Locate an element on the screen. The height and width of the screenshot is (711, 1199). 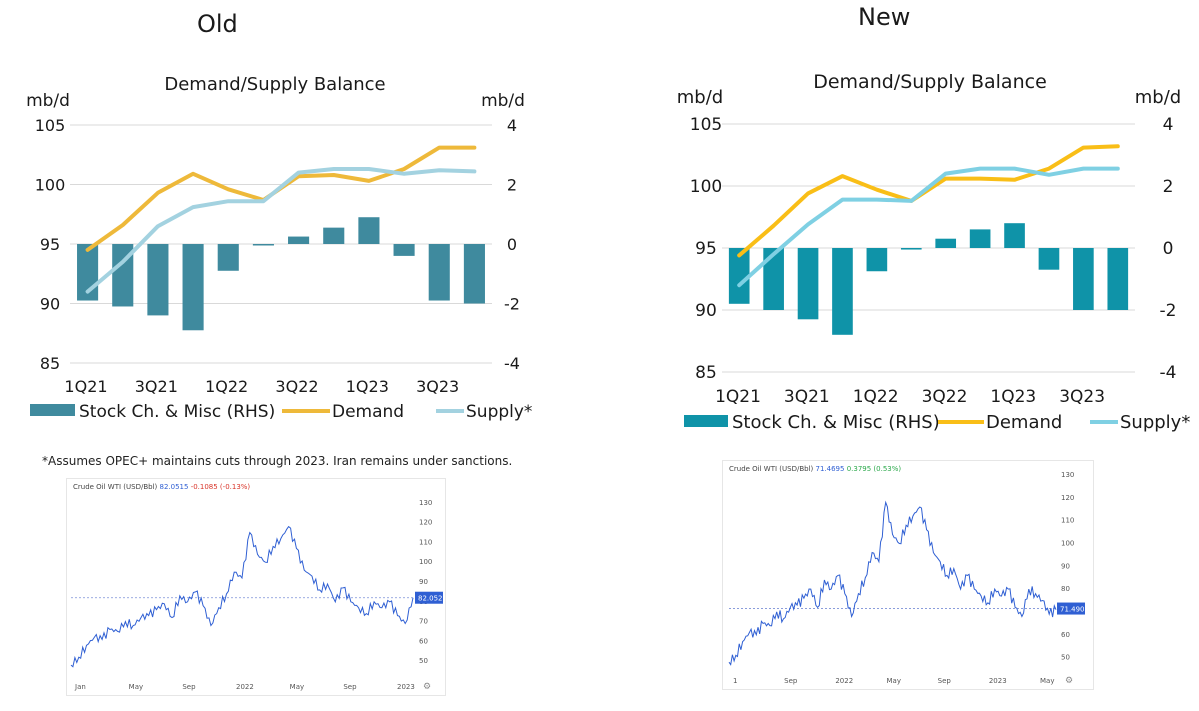
wti-x-tick: 1 is located at coordinates (735, 681).